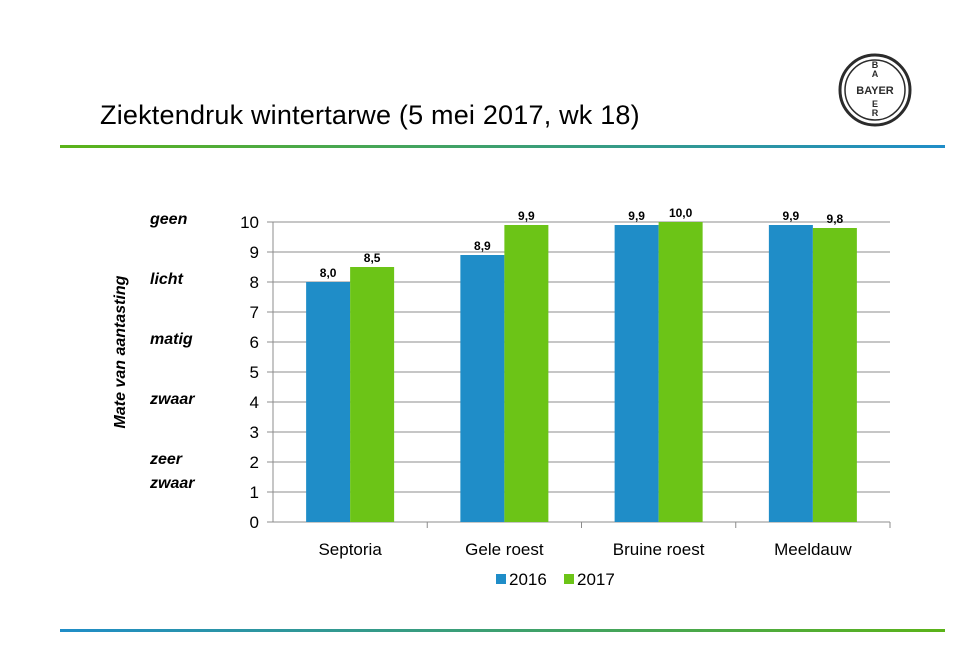 The image size is (980, 655). Describe the element at coordinates (254, 282) in the screenshot. I see `y-tick-label: 8` at that location.